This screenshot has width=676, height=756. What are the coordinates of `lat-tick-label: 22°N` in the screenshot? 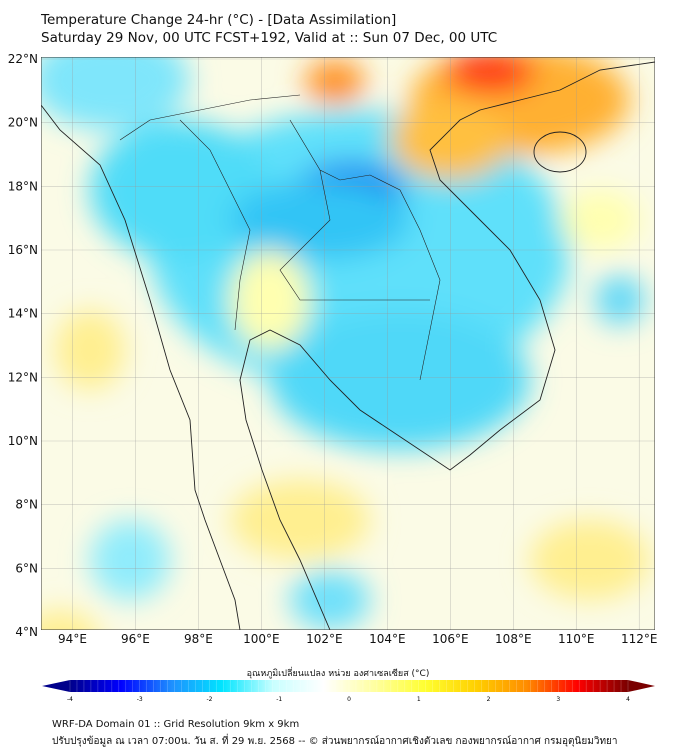 It's located at (23, 59).